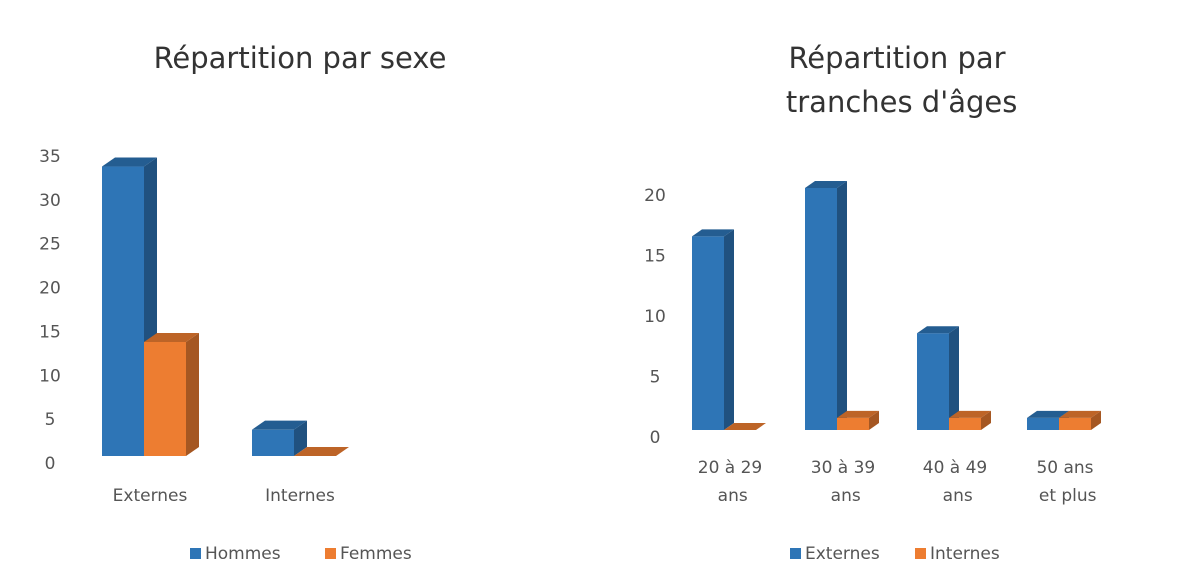 This screenshot has height=564, width=1189. What do you see at coordinates (243, 554) in the screenshot?
I see `legend-label: Hommes` at bounding box center [243, 554].